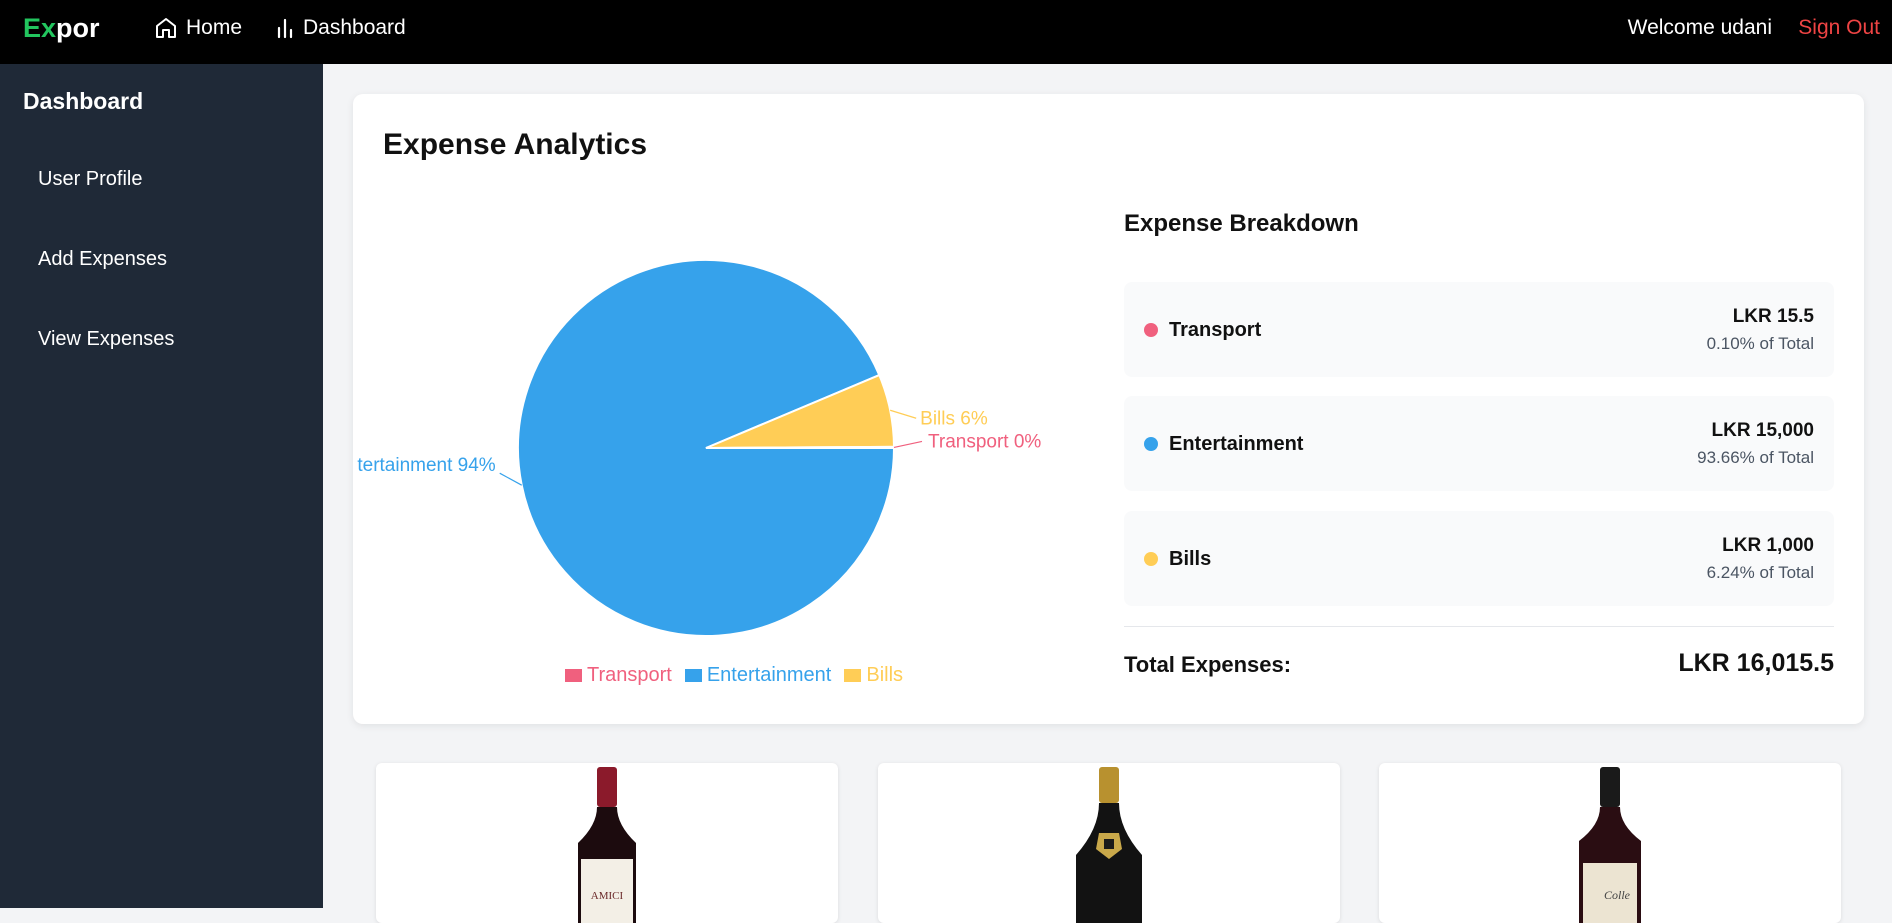  I want to click on nav-dashboard-link: Dashboard, so click(340, 28).